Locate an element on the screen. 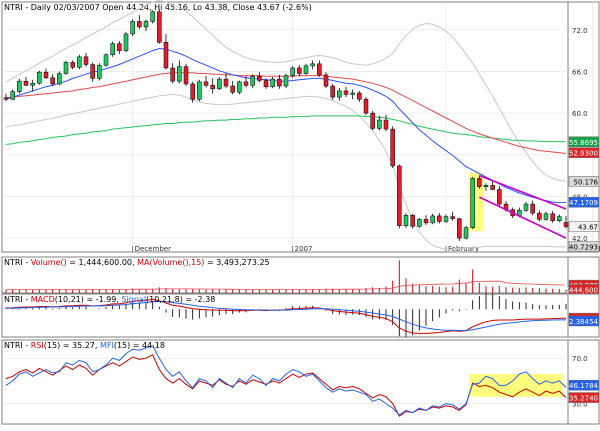 The width and height of the screenshot is (600, 431). macd-header-part: MACD is located at coordinates (43, 299).